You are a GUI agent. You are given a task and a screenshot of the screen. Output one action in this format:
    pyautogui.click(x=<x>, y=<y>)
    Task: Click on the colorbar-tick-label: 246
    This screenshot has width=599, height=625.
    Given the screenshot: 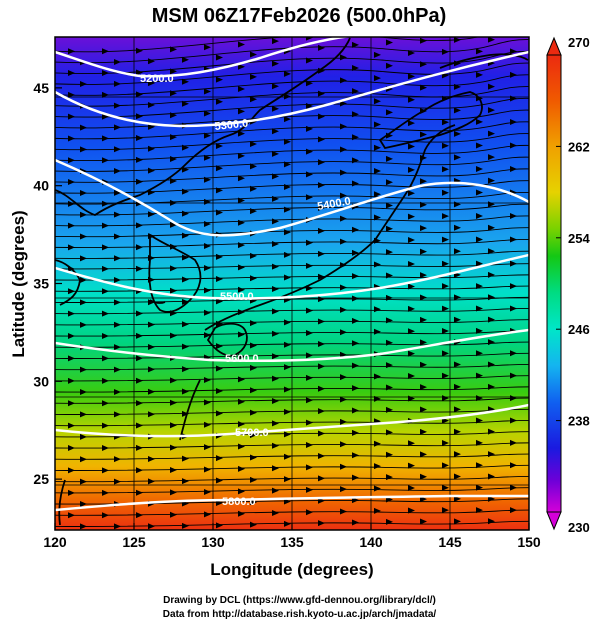 What is the action you would take?
    pyautogui.click(x=579, y=329)
    